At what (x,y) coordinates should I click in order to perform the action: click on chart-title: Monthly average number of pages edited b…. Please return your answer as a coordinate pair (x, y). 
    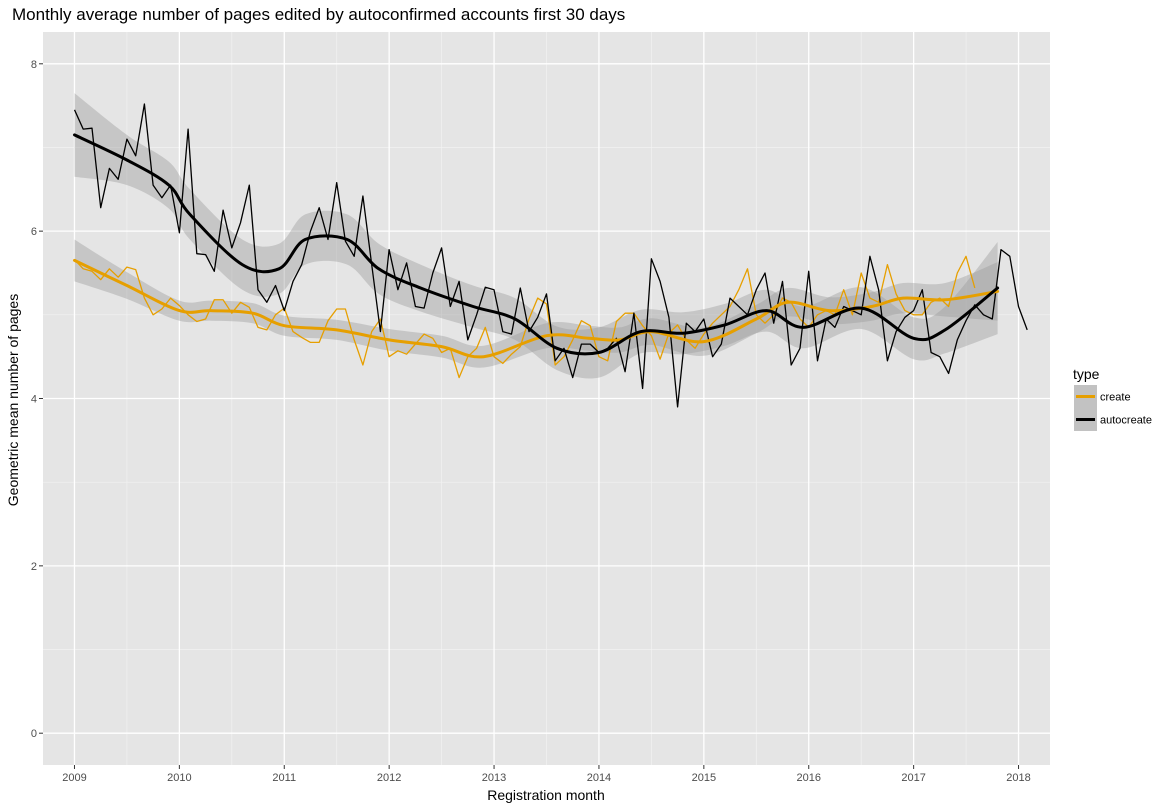
    Looking at the image, I should click on (318, 14).